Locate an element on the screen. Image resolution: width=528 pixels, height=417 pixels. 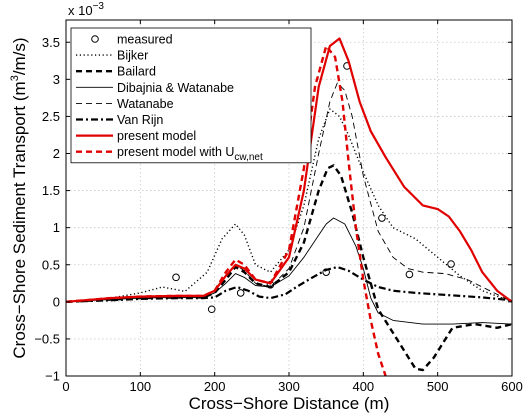
y-multiplier: x 10−3 is located at coordinates (86, 9).